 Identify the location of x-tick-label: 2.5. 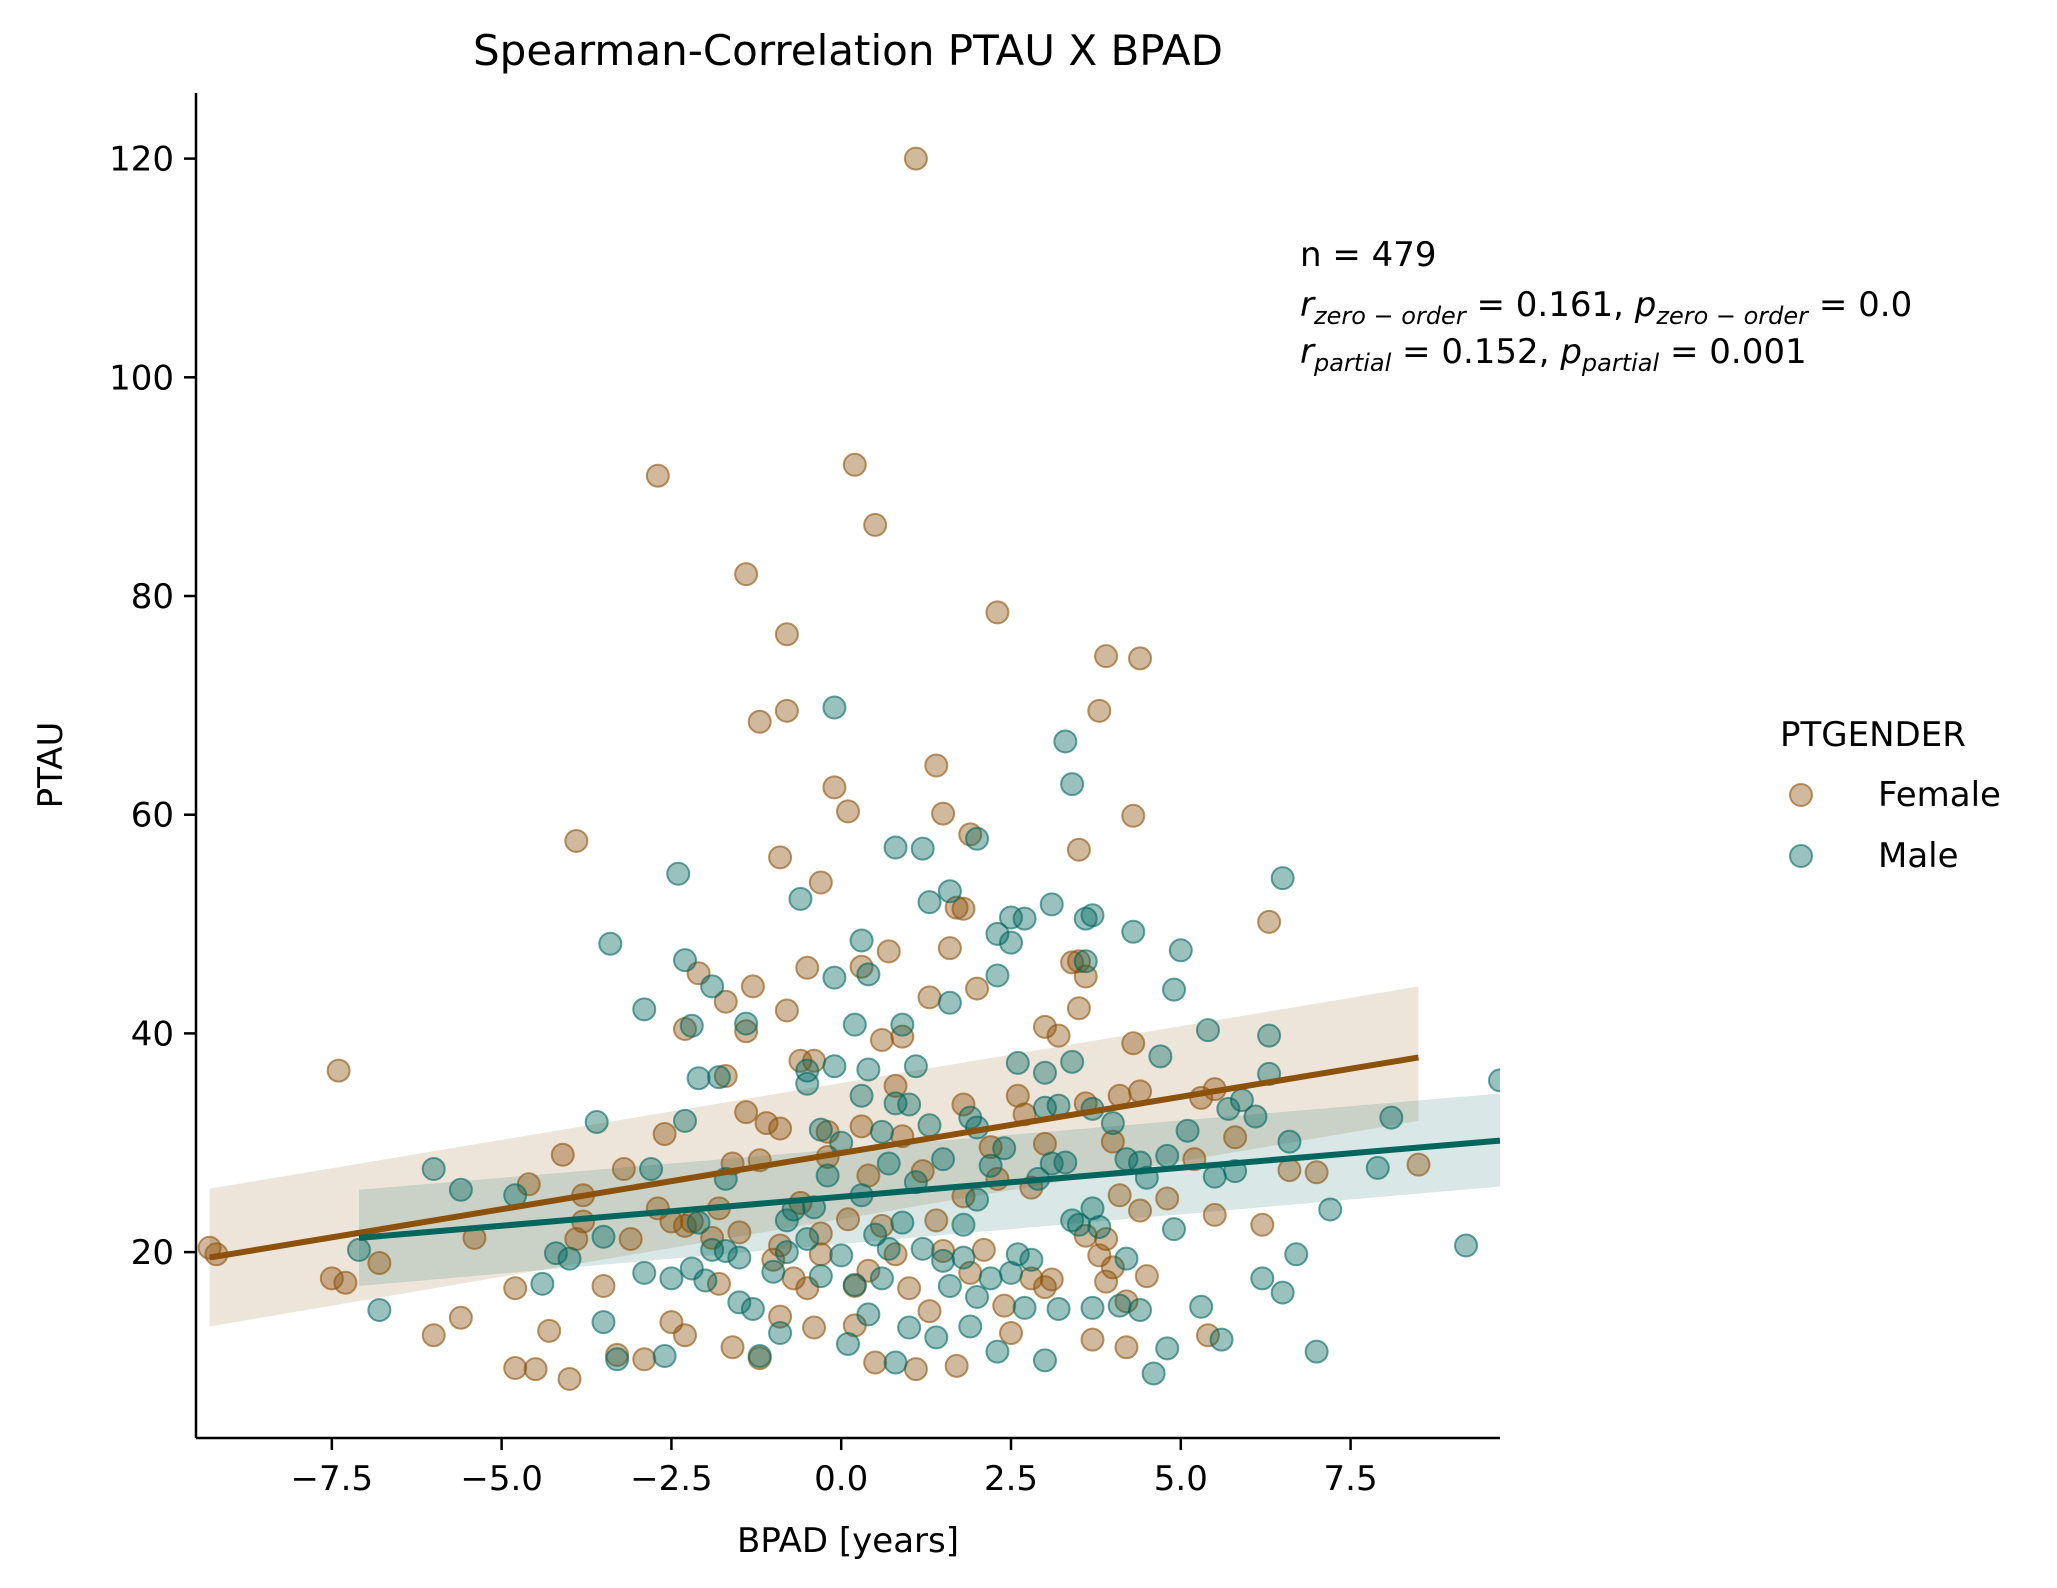
(1011, 1479).